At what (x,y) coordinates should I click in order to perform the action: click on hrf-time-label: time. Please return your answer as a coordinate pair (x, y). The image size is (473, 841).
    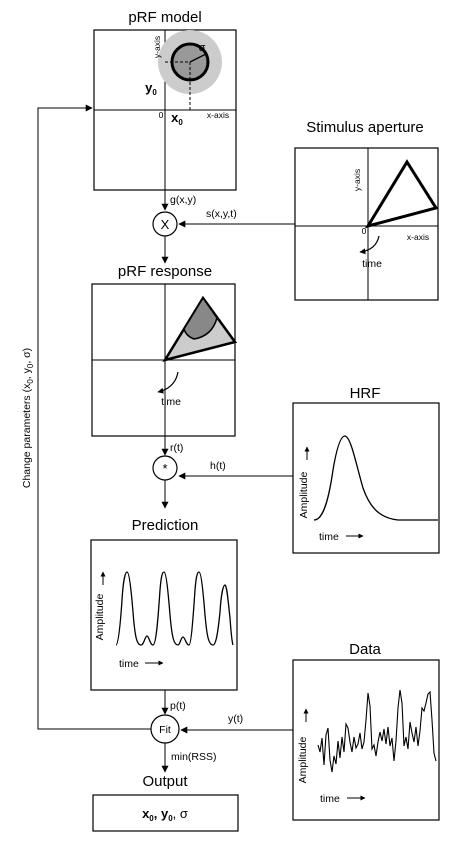
    Looking at the image, I should click on (329, 537).